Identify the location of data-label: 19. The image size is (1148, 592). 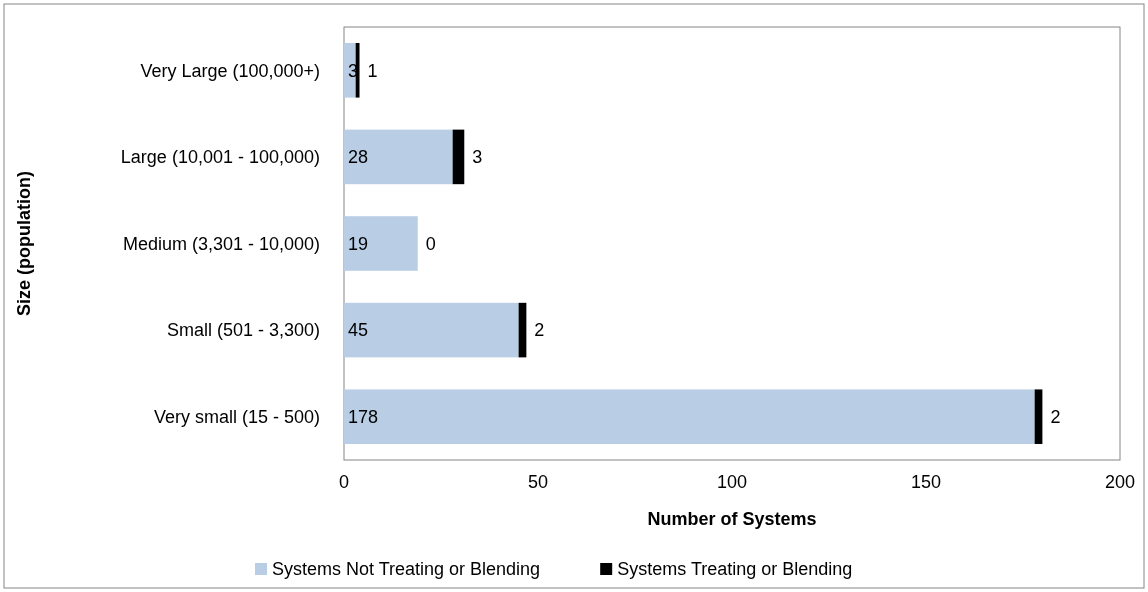
(358, 243).